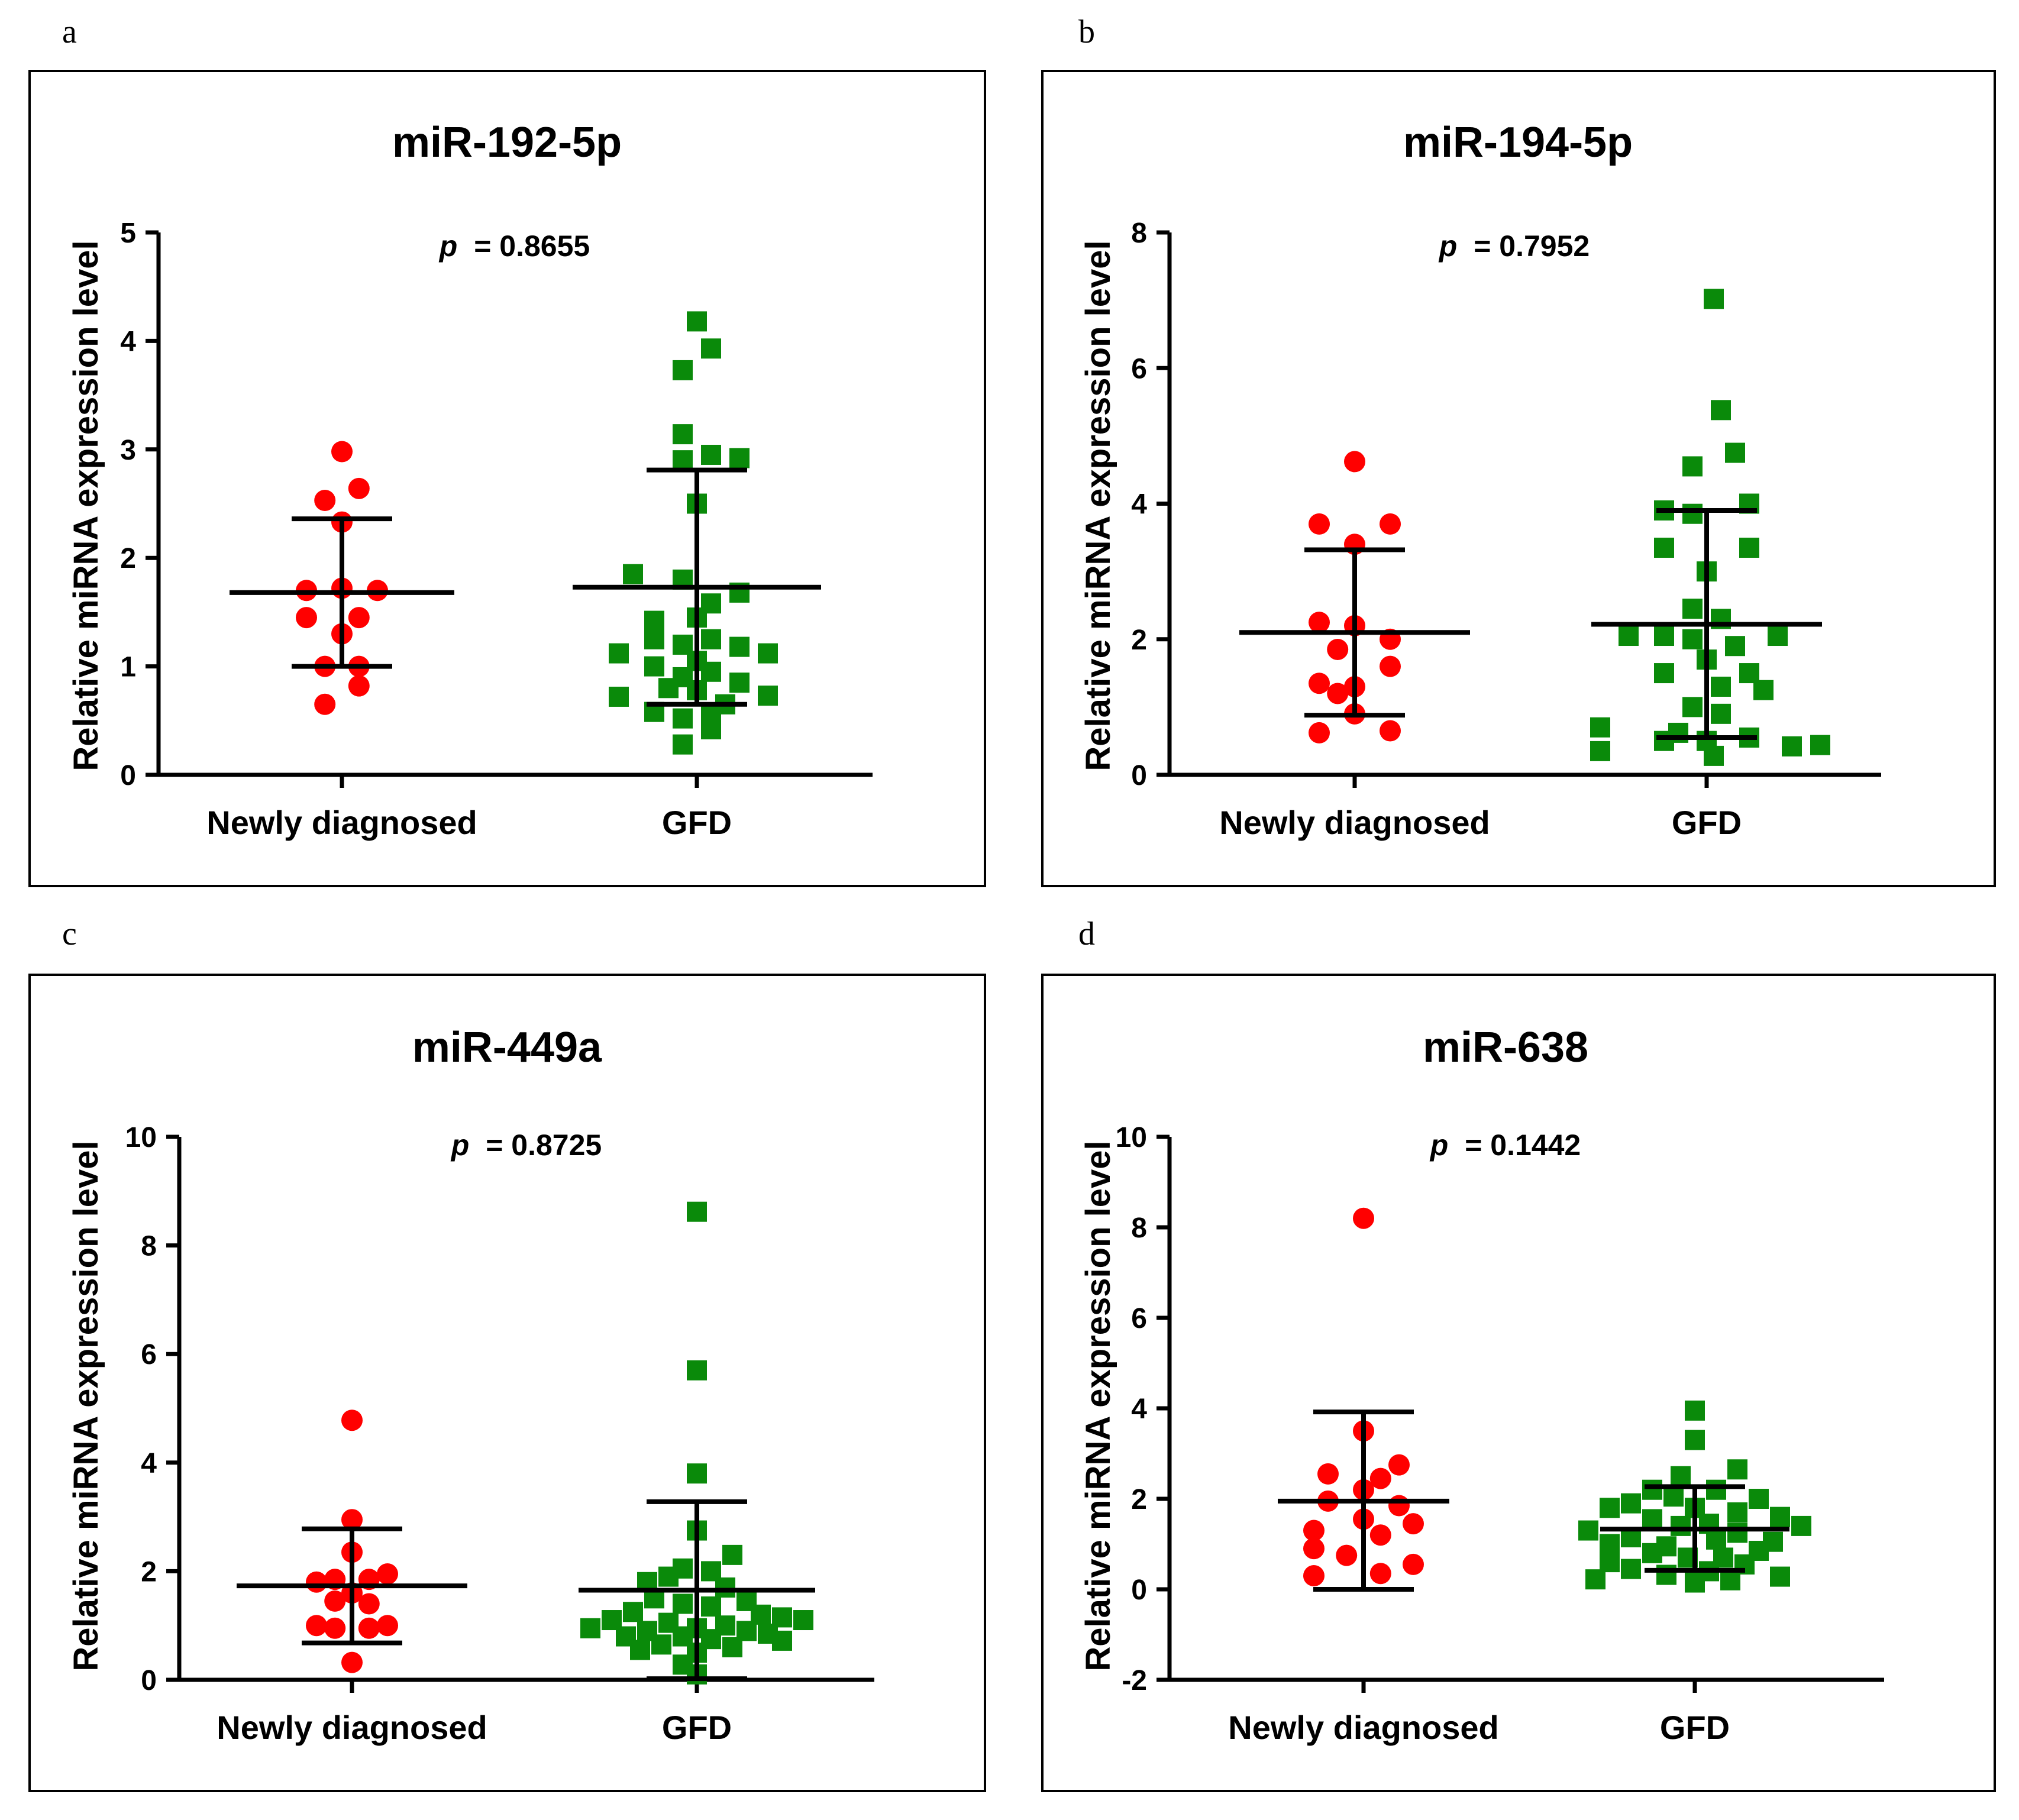  Describe the element at coordinates (139, 504) in the screenshot. I see `y-axis-ticks: 0 1 2 3 4 5` at that location.